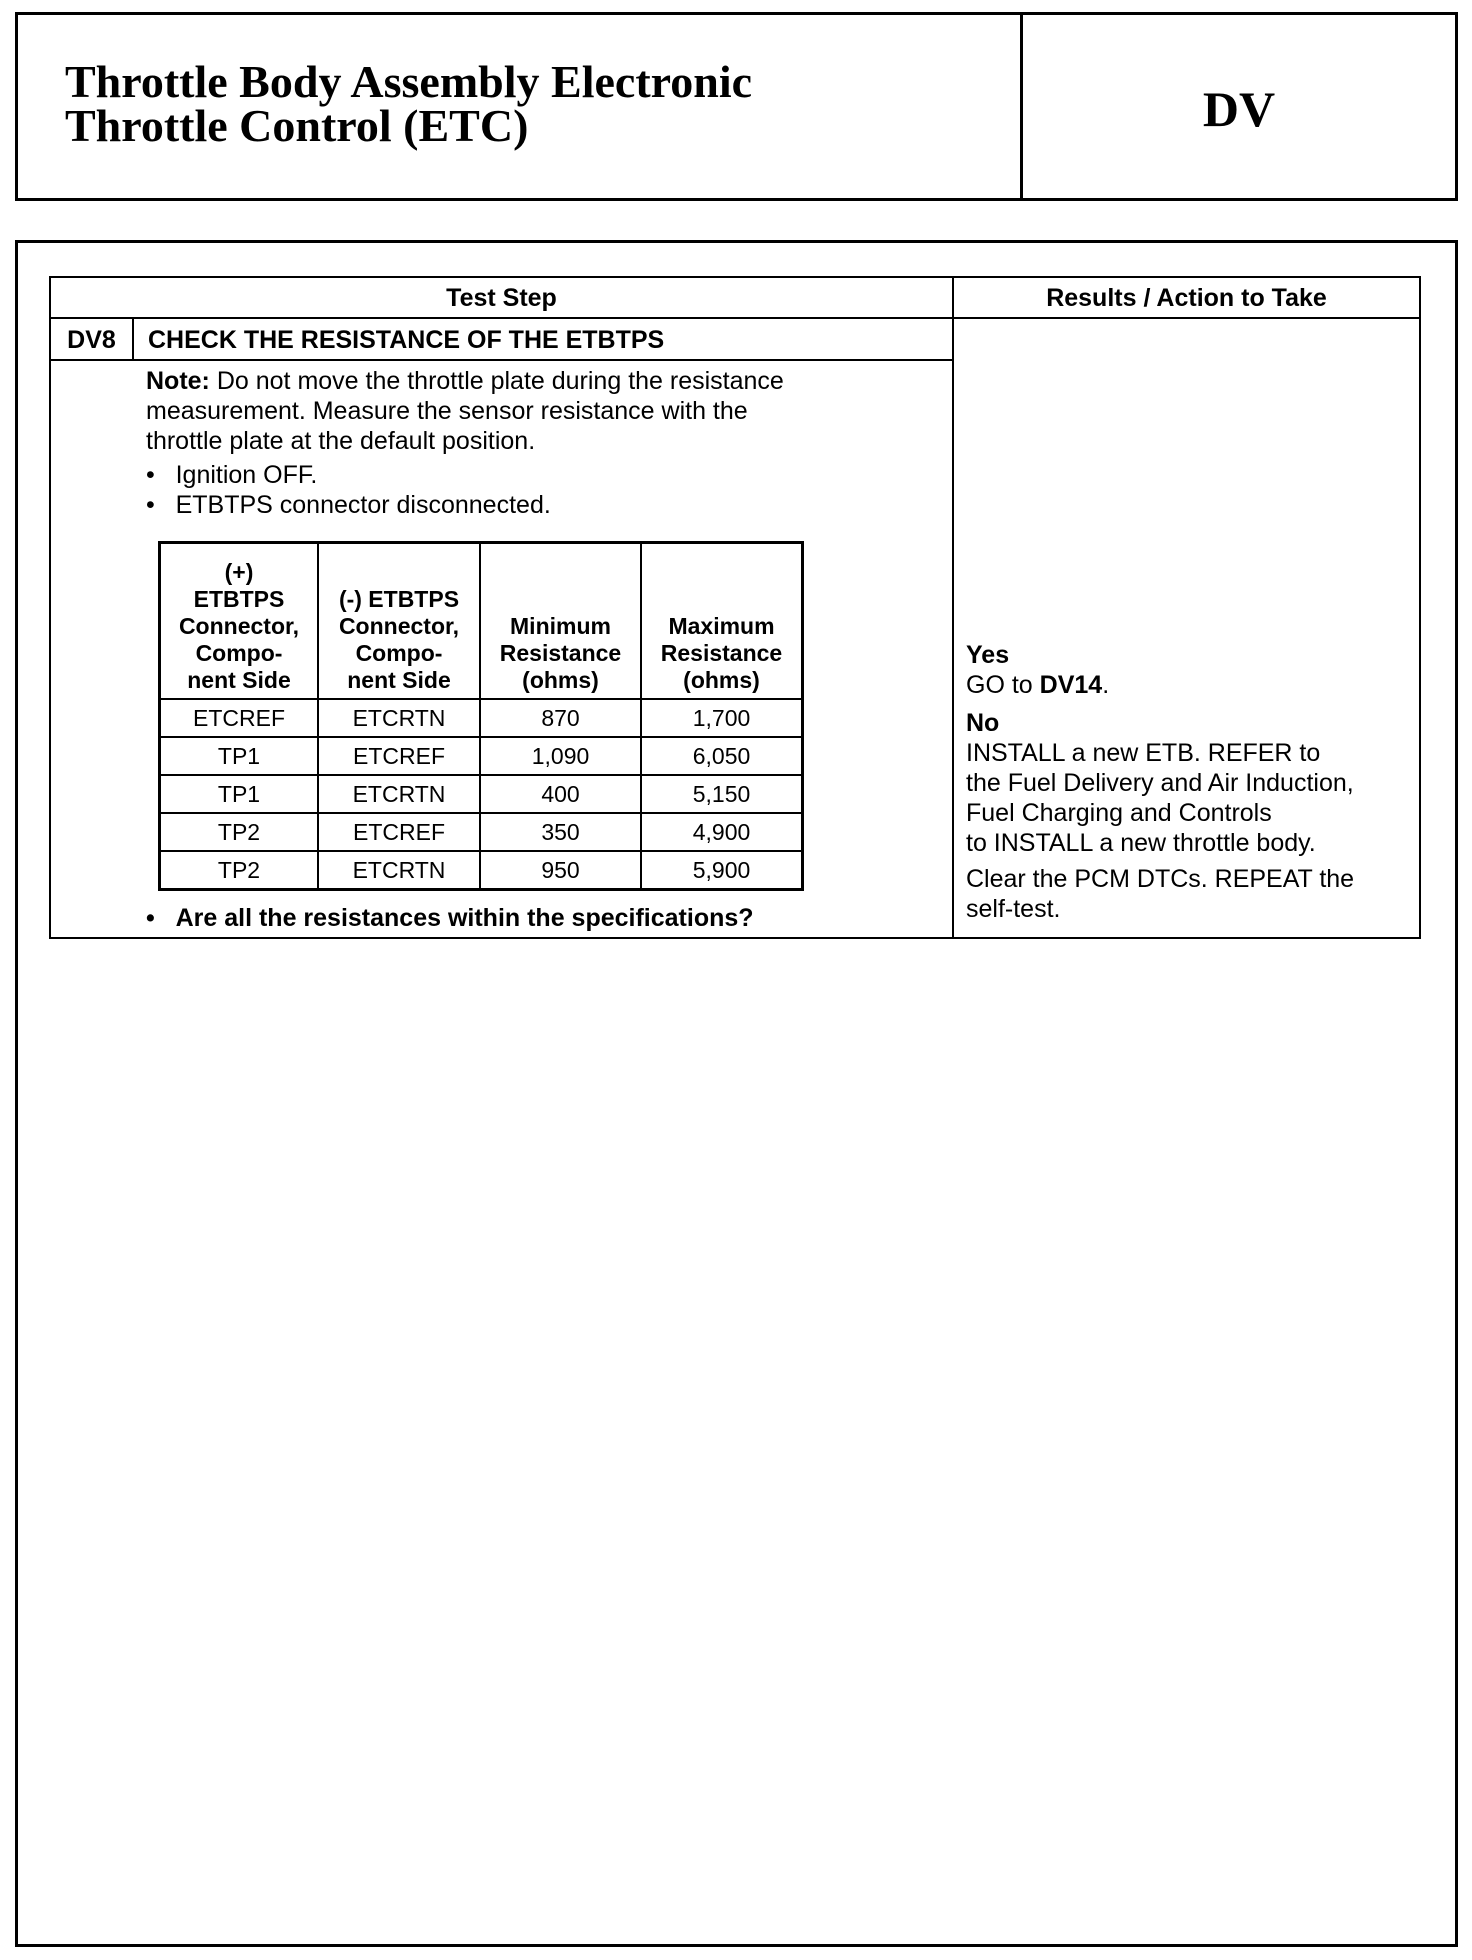 The height and width of the screenshot is (1960, 1472). Describe the element at coordinates (560, 620) in the screenshot. I see `spec-header-min: Minimum Resistance (ohms)` at that location.